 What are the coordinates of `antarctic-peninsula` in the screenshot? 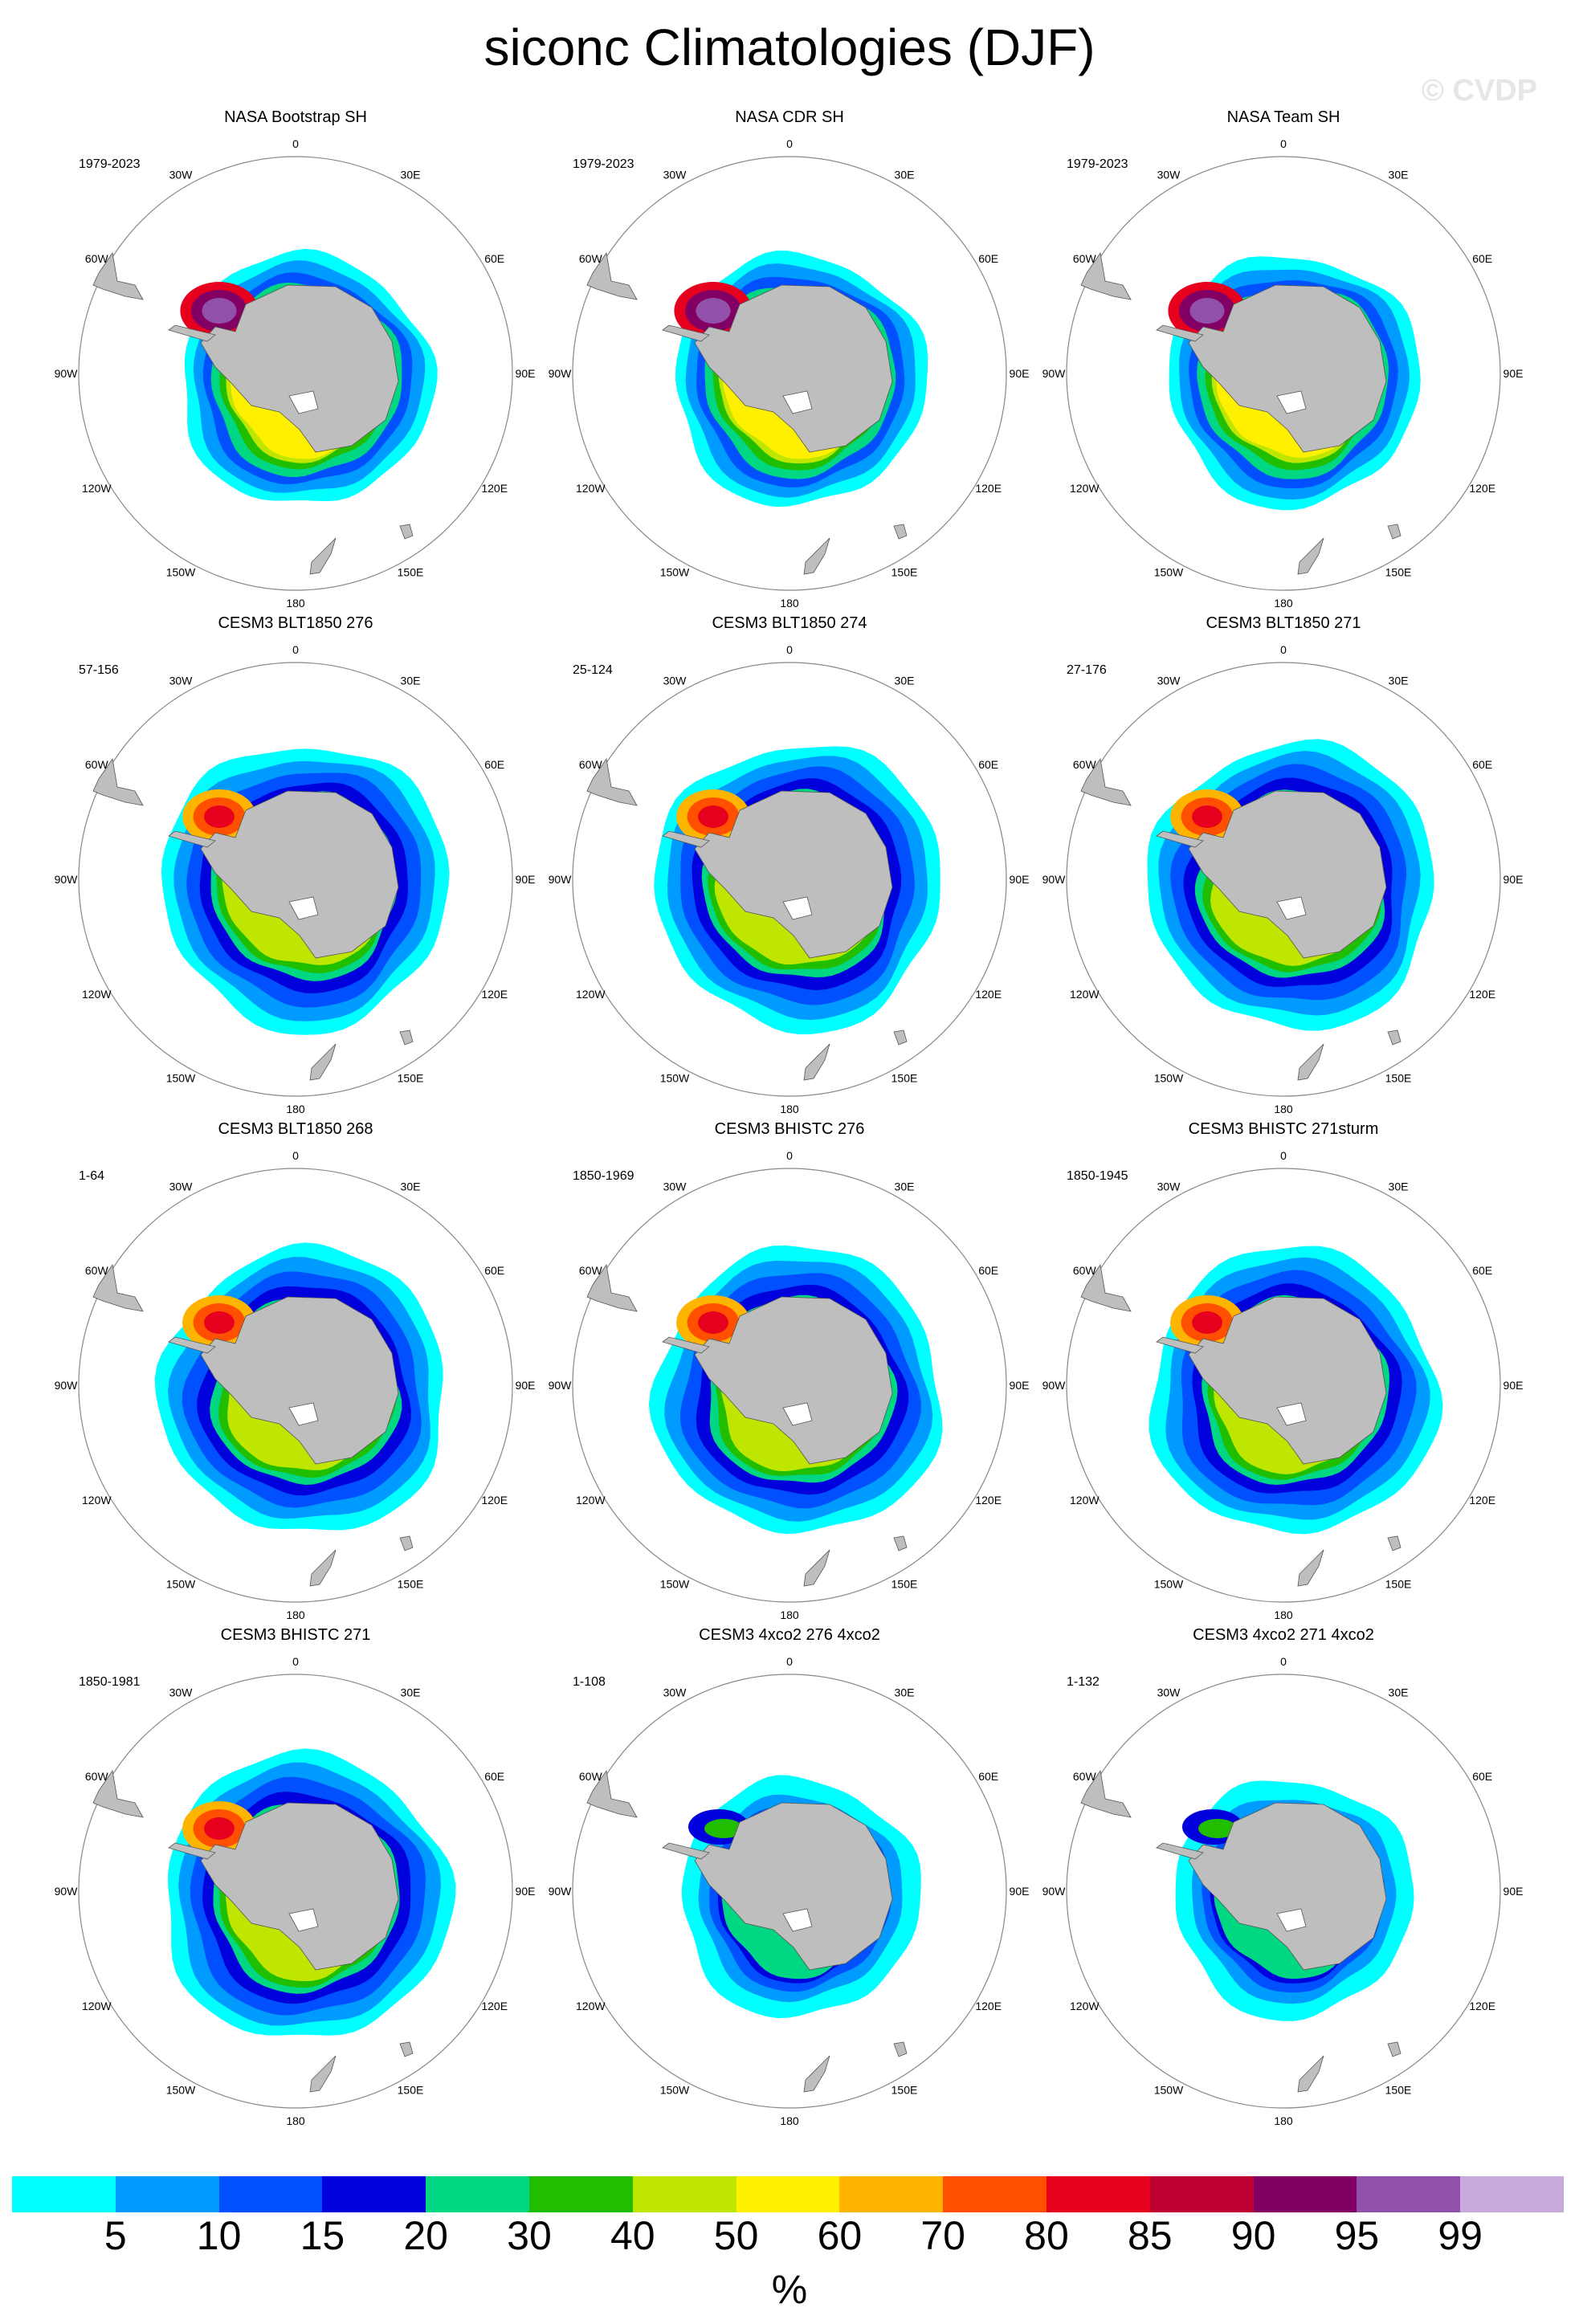 It's located at (1180, 1345).